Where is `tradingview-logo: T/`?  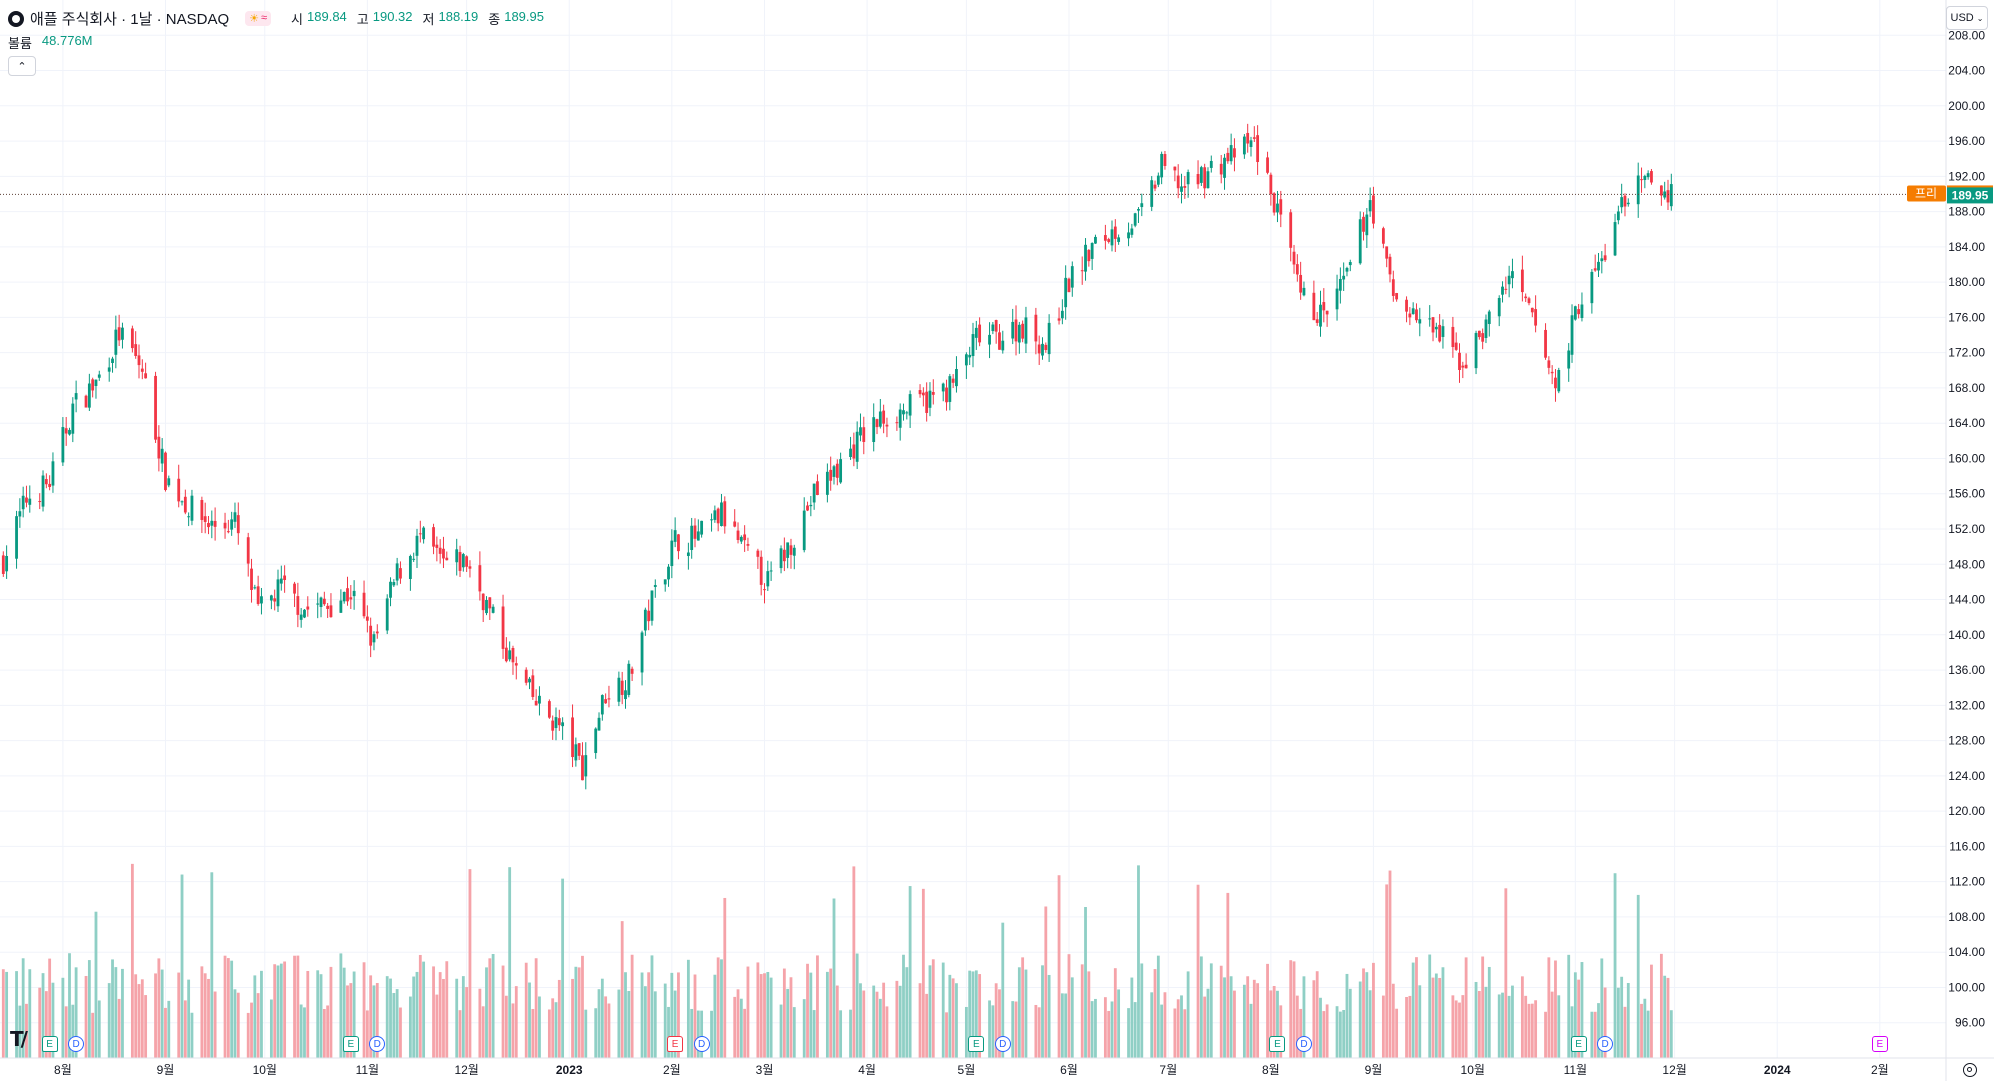 tradingview-logo: T/ is located at coordinates (19, 1039).